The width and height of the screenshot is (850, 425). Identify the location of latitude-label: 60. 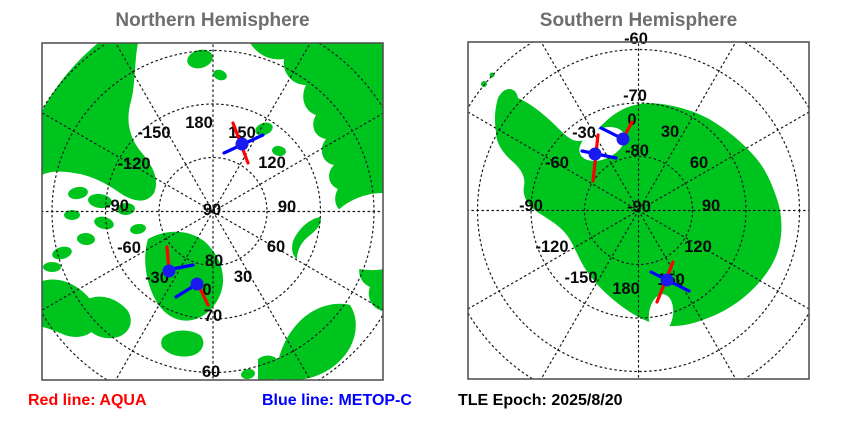
(211, 372).